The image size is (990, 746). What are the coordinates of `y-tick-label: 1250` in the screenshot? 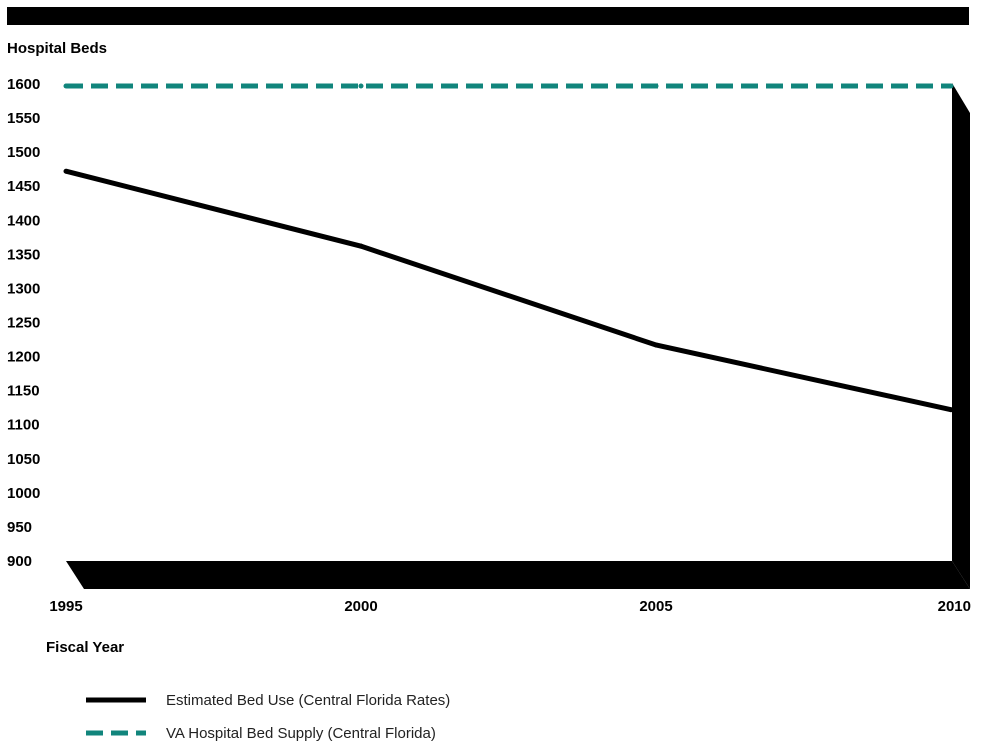 It's located at (23, 323).